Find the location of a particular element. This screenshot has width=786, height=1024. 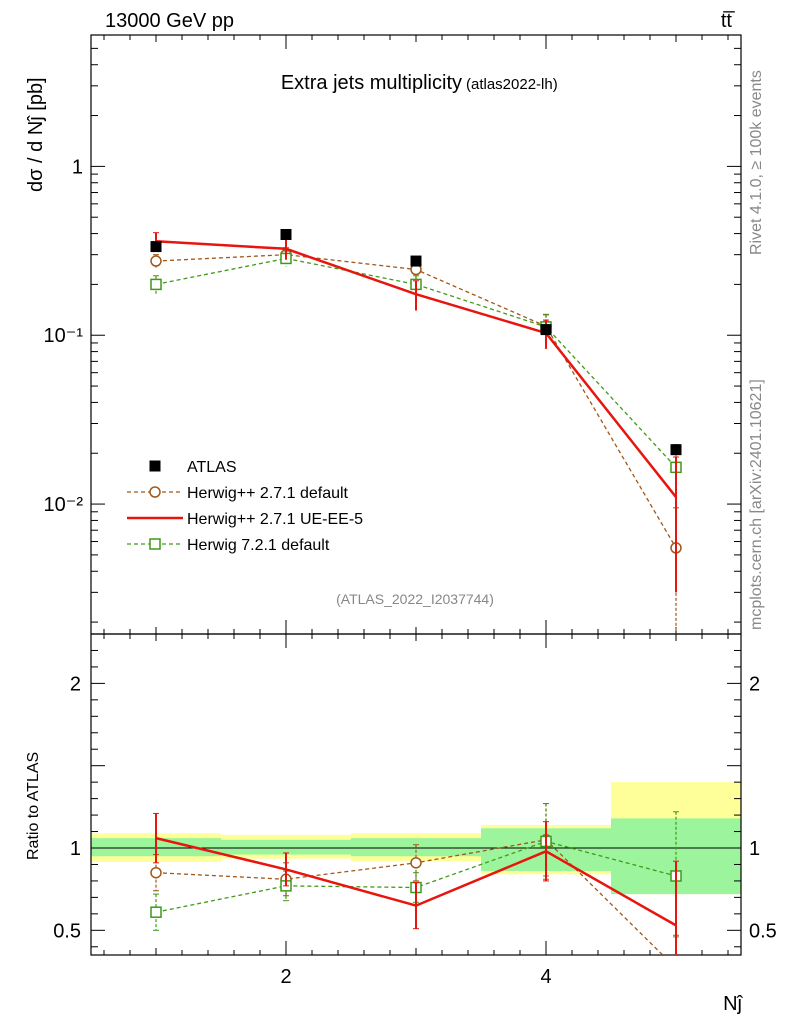

process-label: tt̅ is located at coordinates (728, 21).